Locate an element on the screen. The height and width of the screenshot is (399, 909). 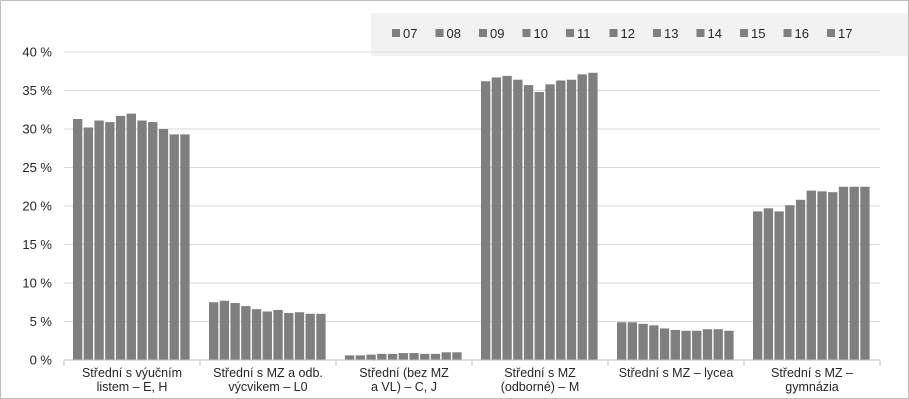
legend-background is located at coordinates (639, 34).